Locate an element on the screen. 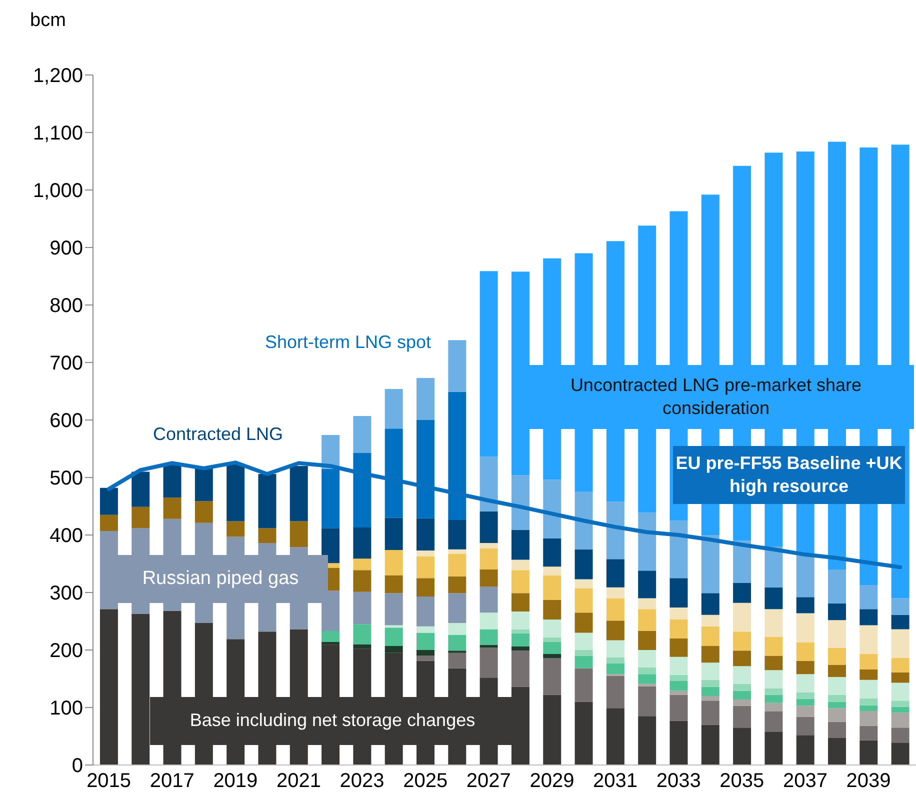  text: Short-term LNG spot is located at coordinates (348, 342).